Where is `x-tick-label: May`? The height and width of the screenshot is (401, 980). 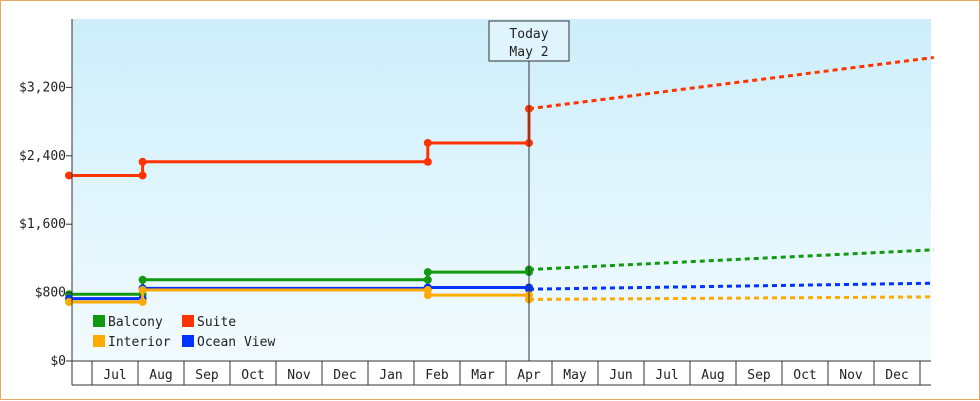 x-tick-label: May is located at coordinates (575, 375).